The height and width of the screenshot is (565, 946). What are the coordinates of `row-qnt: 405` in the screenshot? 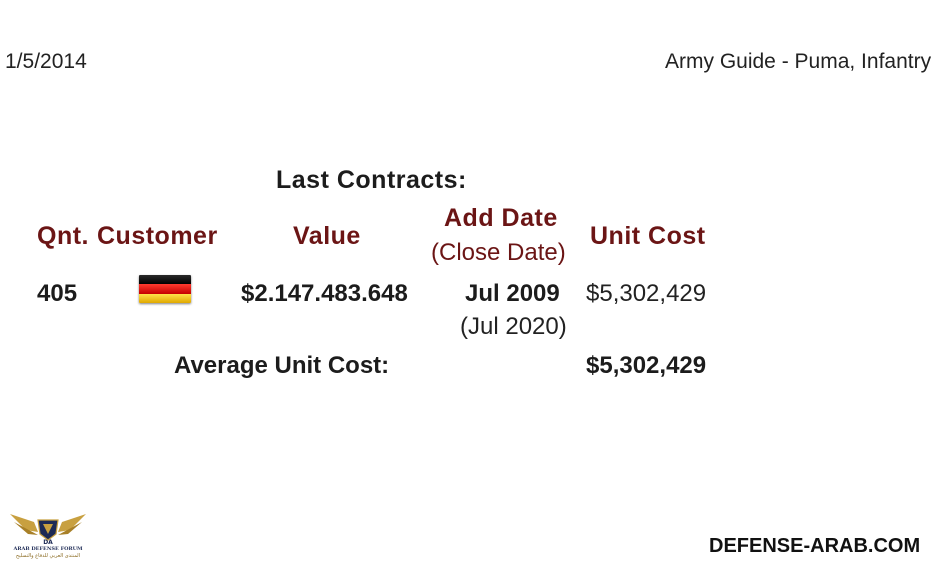 It's located at (57, 293).